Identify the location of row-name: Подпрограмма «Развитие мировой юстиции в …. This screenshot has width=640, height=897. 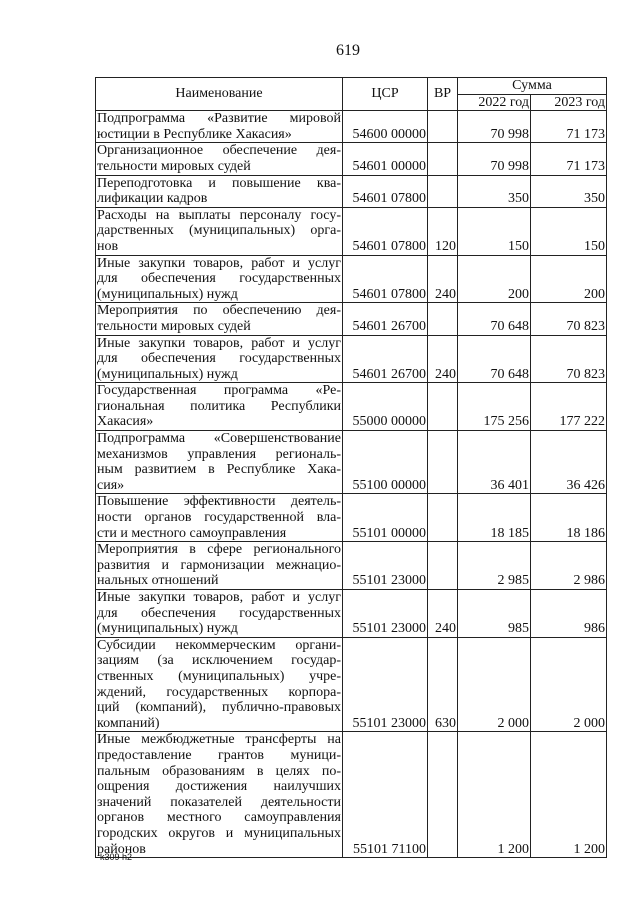
(219, 127).